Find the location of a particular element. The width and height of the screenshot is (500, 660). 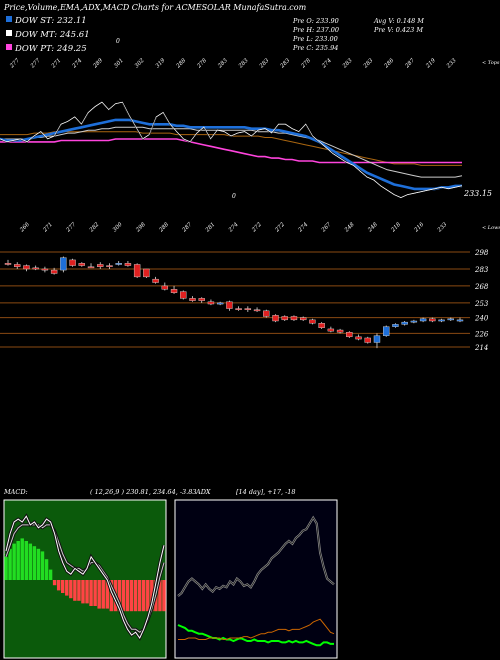

legend-dow-mt: DOW MT: 245.61 is located at coordinates (52, 35).